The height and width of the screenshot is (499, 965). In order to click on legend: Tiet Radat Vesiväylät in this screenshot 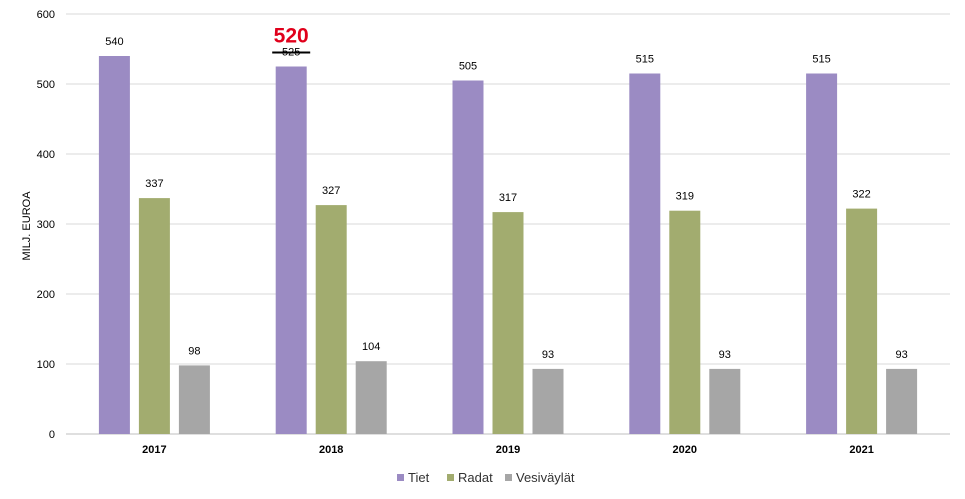, I will do `click(486, 477)`.